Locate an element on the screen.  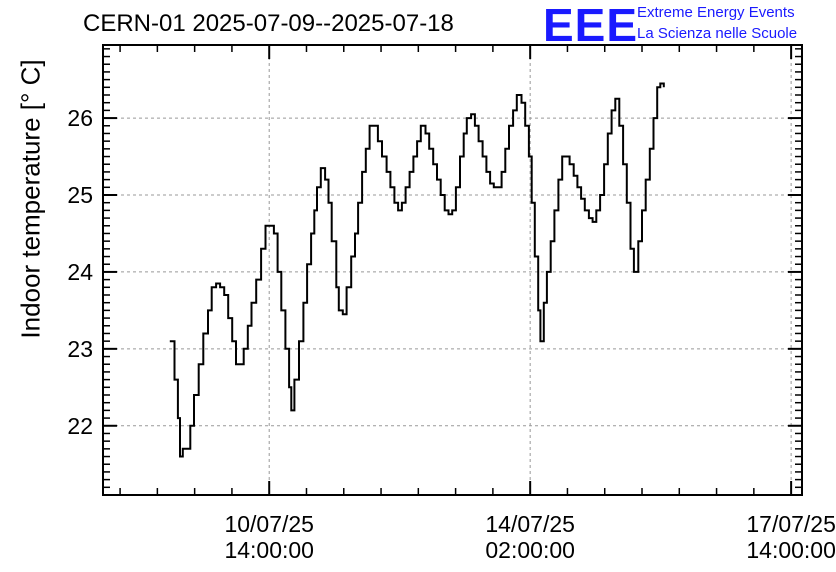
x-tick-time: 02:00:00 is located at coordinates (530, 550).